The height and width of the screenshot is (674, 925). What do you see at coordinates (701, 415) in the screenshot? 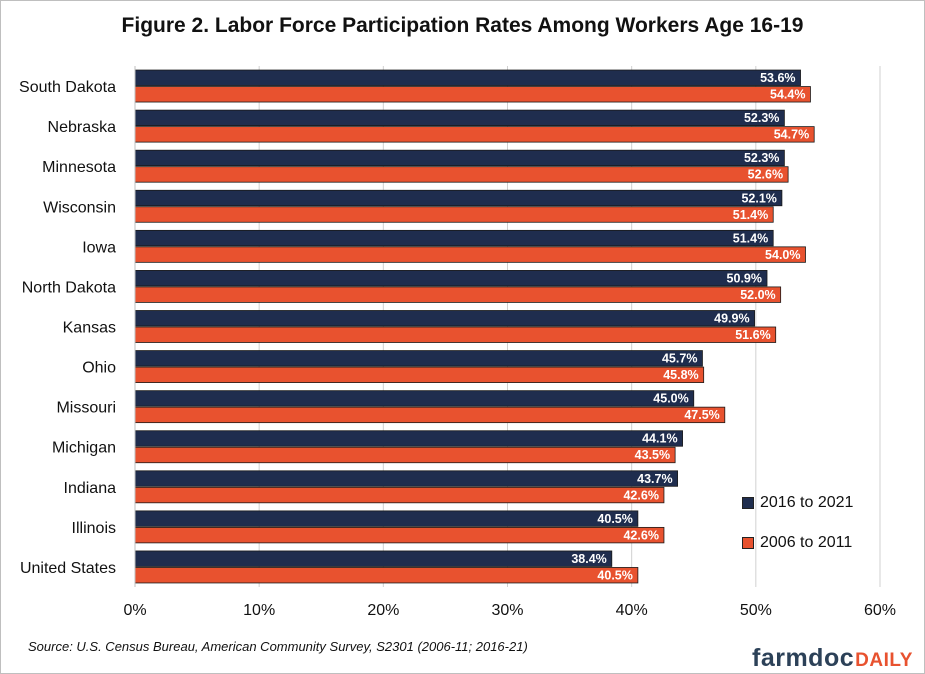
I see `data-label: 47.5%` at bounding box center [701, 415].